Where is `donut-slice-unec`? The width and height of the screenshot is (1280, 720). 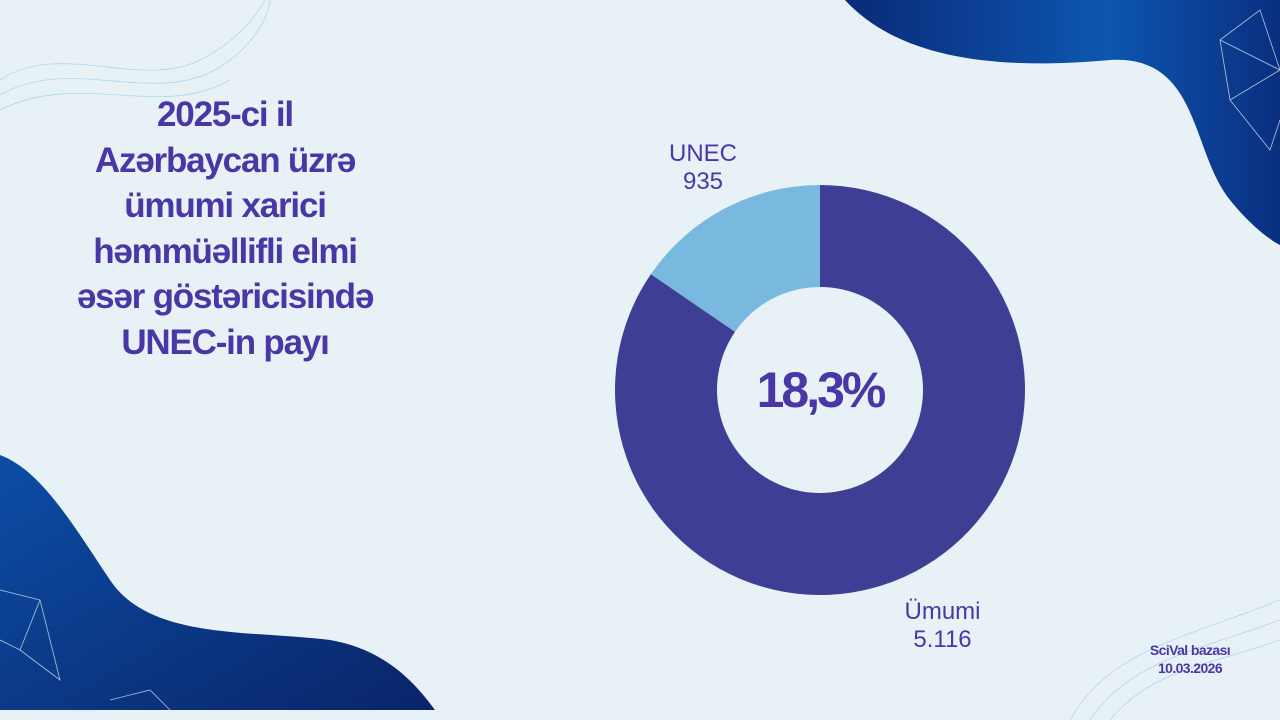 donut-slice-unec is located at coordinates (735, 258).